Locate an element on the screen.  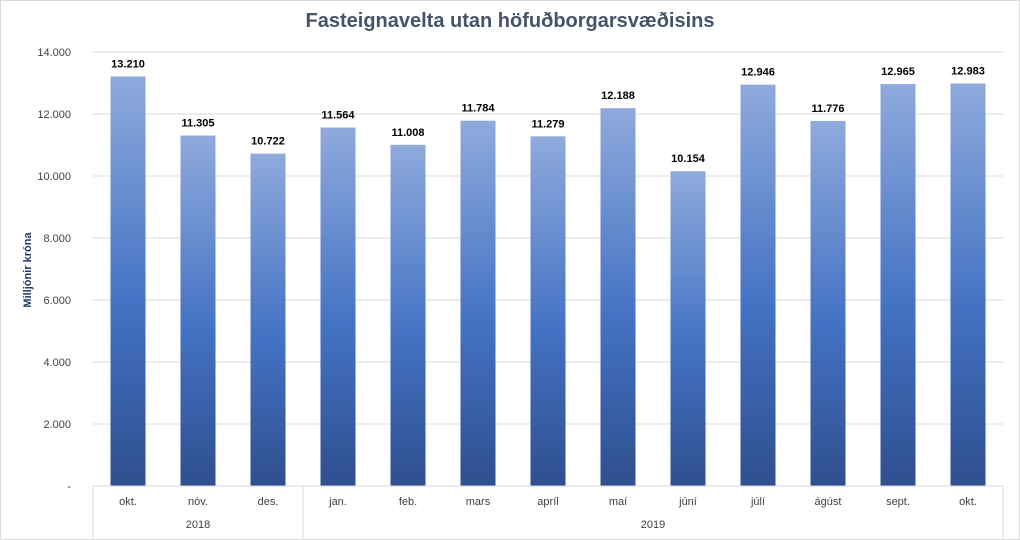
group-label: 2018 is located at coordinates (198, 525).